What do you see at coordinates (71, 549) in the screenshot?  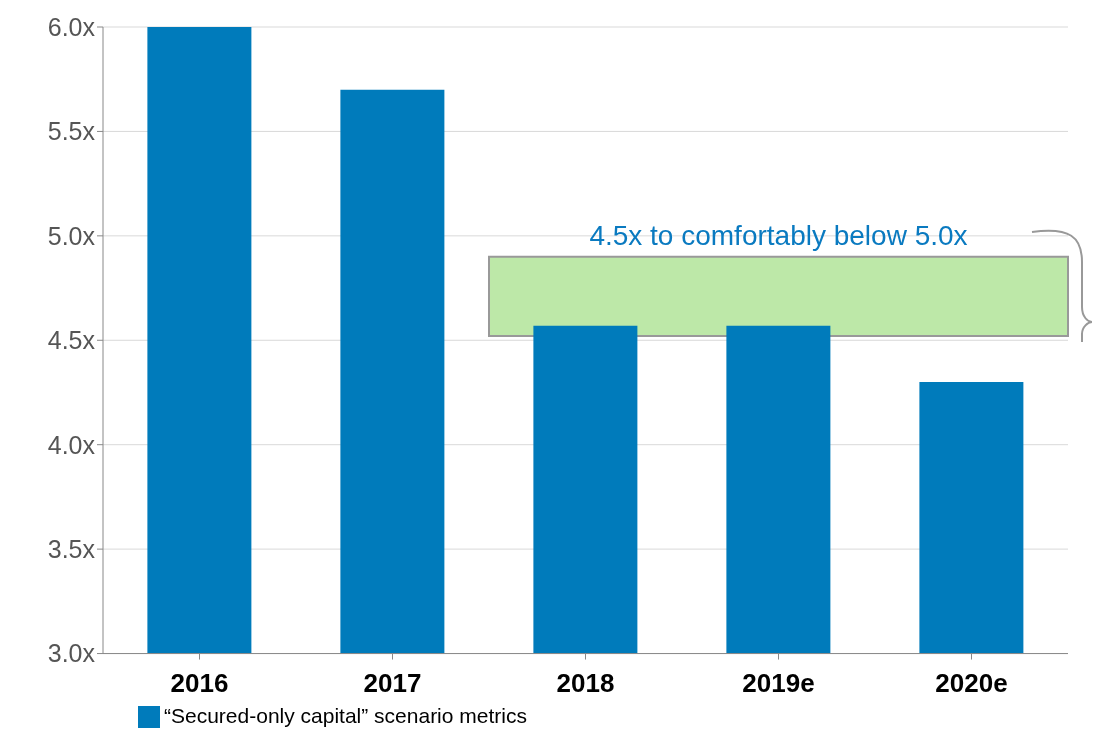 I see `y-tick-label: 3.5x` at bounding box center [71, 549].